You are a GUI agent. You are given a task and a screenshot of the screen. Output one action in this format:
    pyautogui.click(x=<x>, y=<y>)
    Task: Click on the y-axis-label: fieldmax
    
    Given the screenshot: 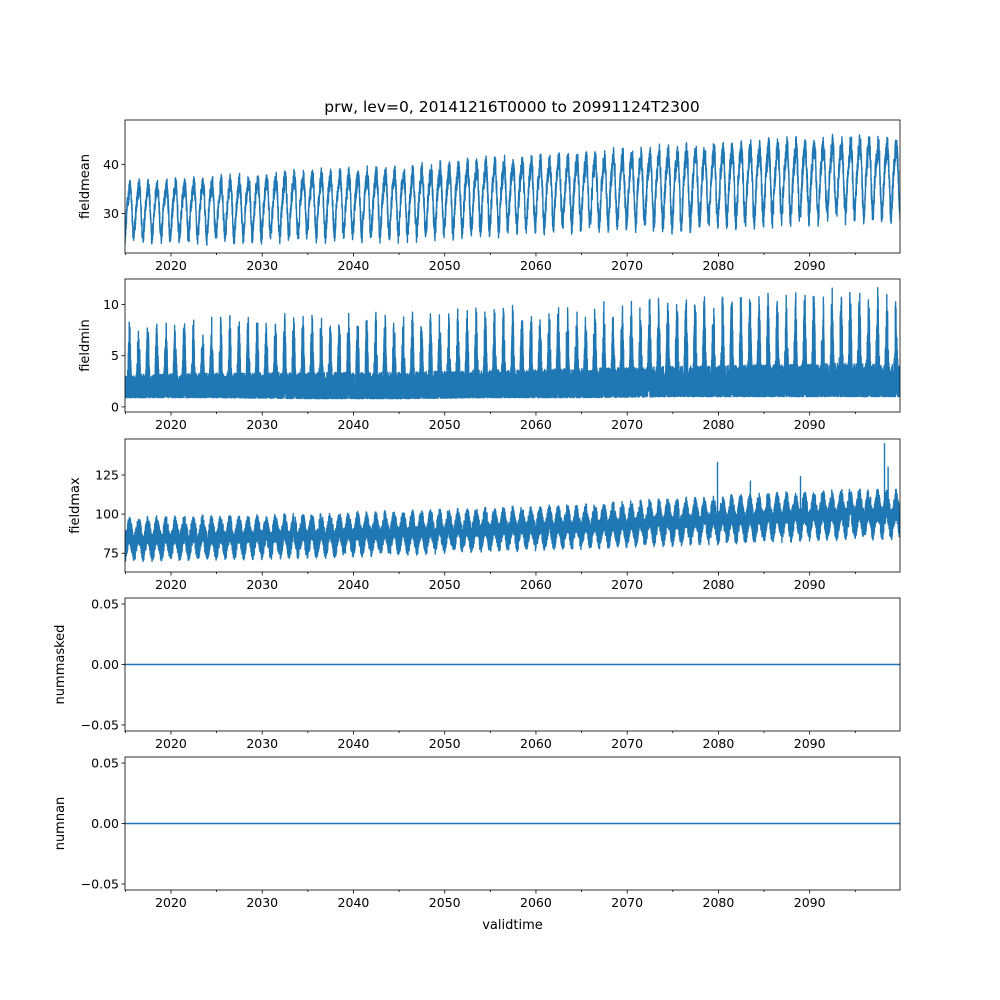 What is the action you would take?
    pyautogui.click(x=75, y=505)
    